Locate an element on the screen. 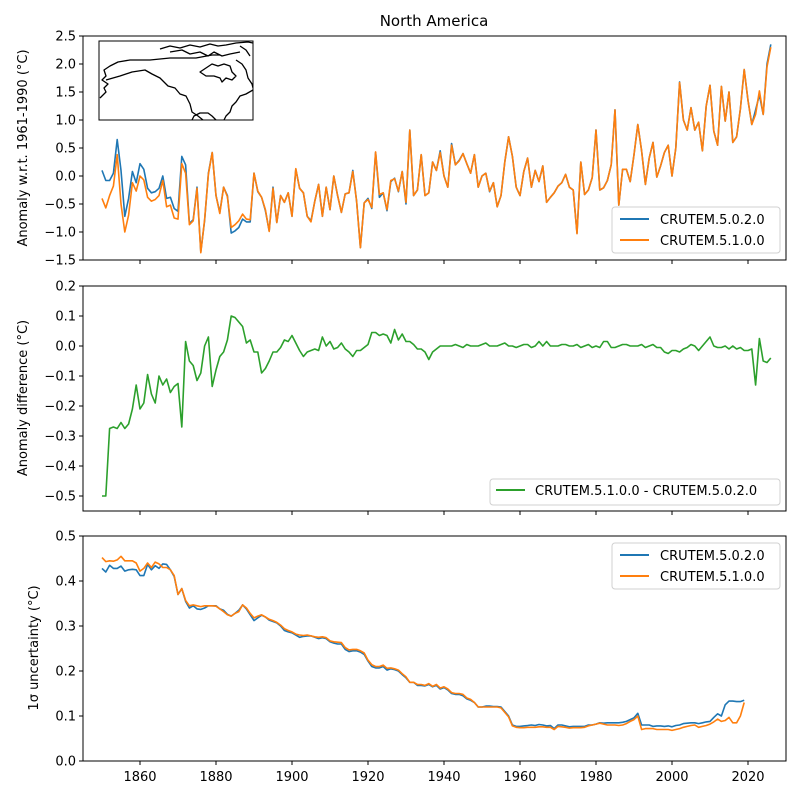  y-ticks: 0.0 0.1 0.2 0.3 0.4 0.5 is located at coordinates (69, 650).